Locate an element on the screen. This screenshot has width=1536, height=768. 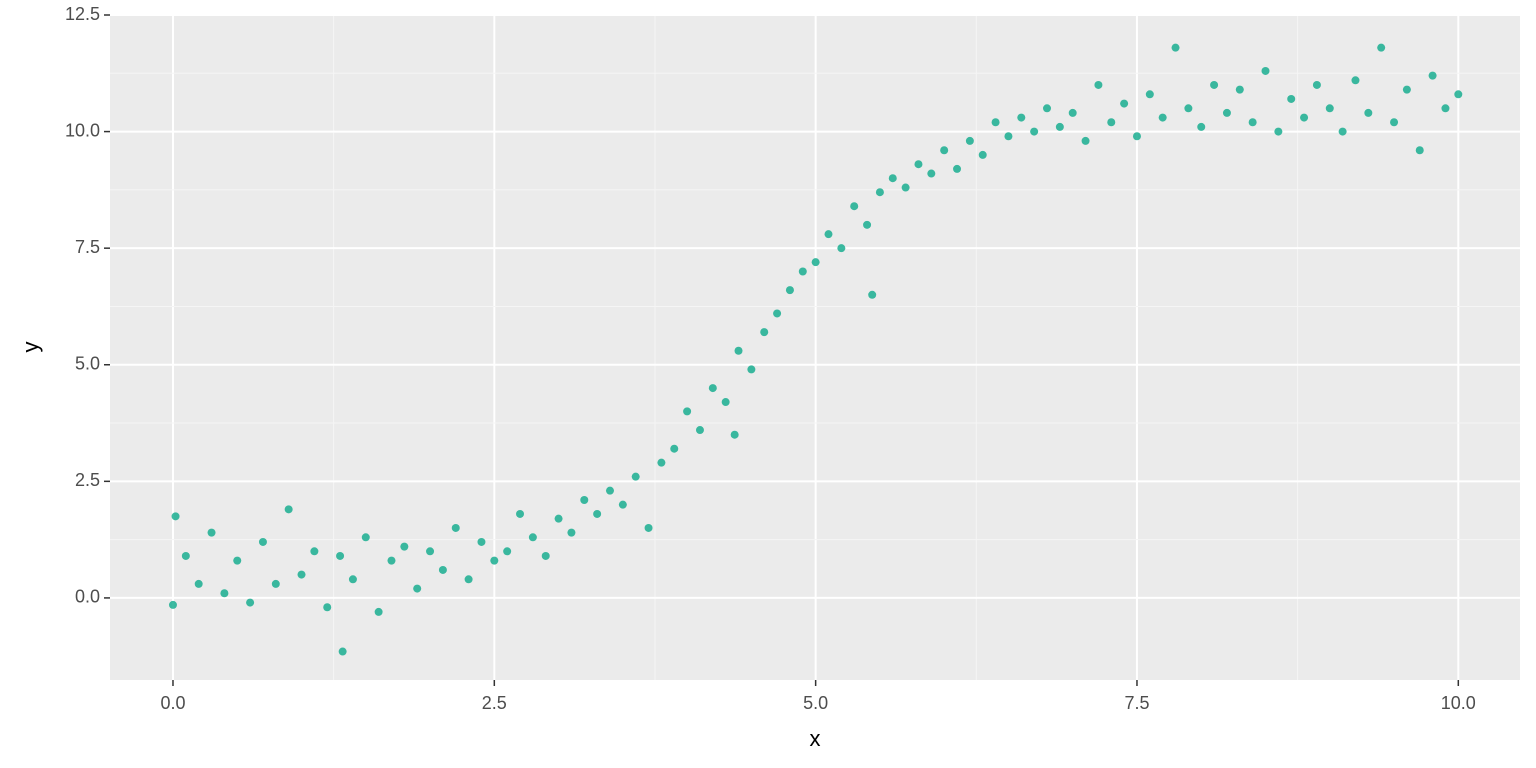
y-tick-label: 12.5 is located at coordinates (82, 14).